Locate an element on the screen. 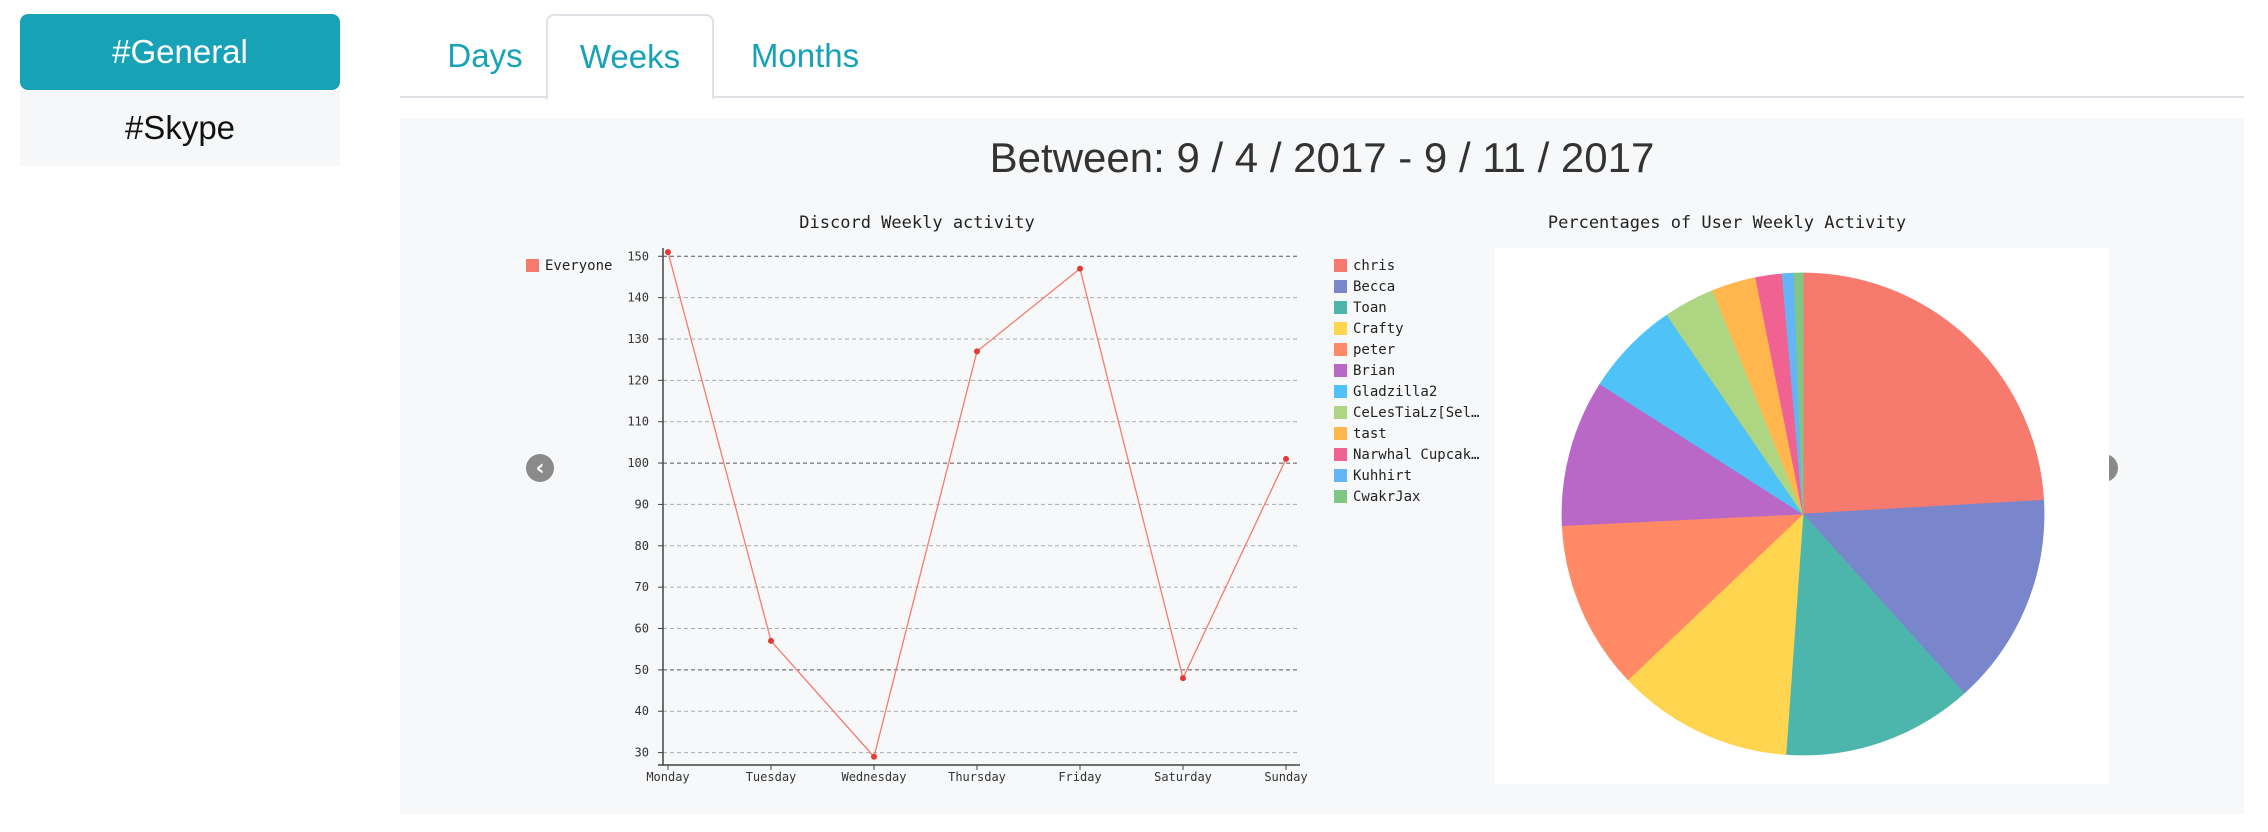 Image resolution: width=2268 pixels, height=832 pixels. legend-label: Toan is located at coordinates (1370, 308).